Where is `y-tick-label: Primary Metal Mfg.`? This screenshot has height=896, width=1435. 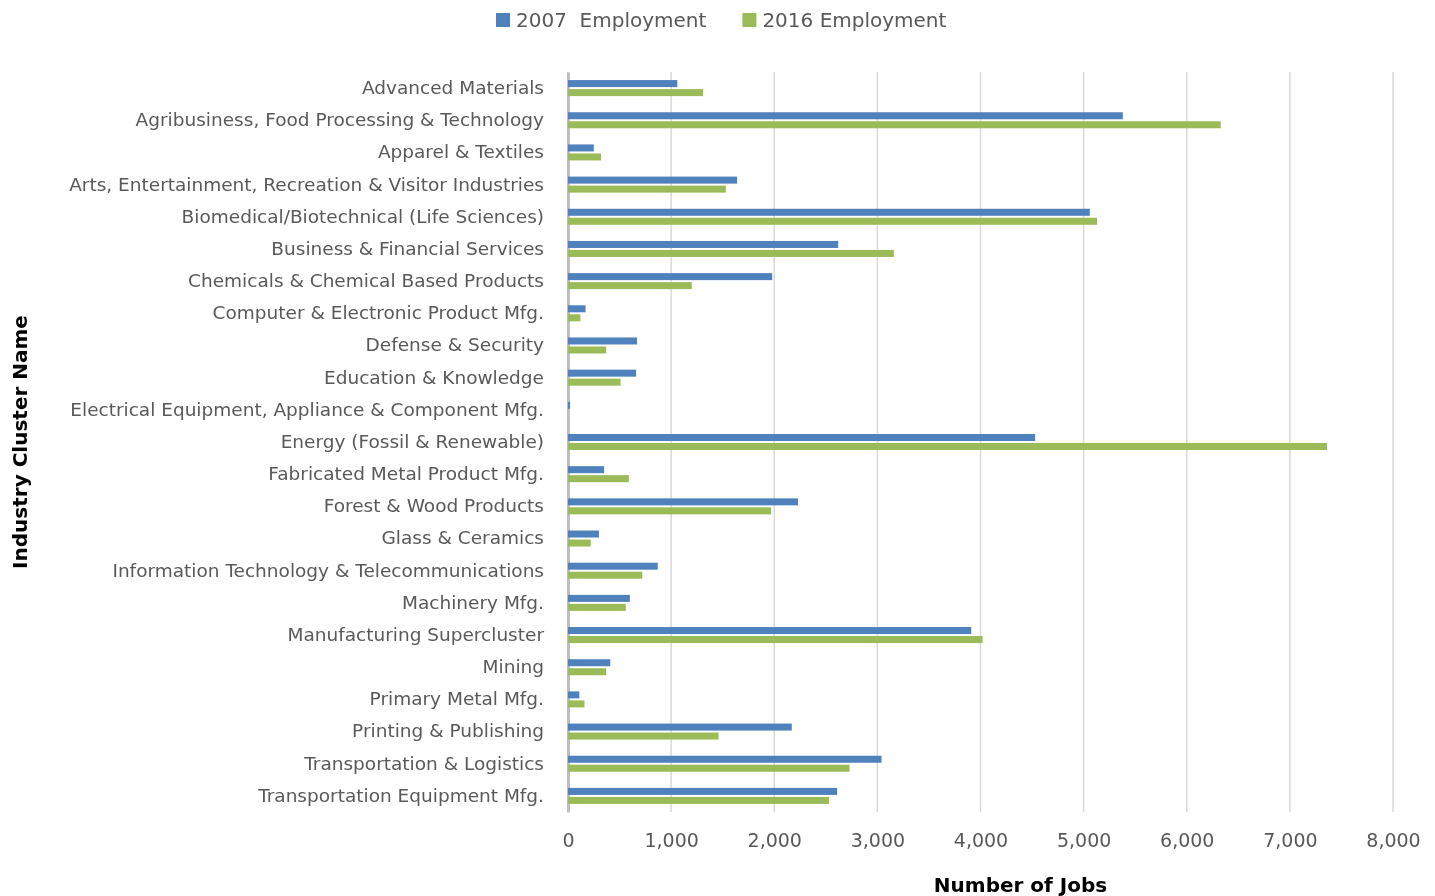
y-tick-label: Primary Metal Mfg. is located at coordinates (456, 699).